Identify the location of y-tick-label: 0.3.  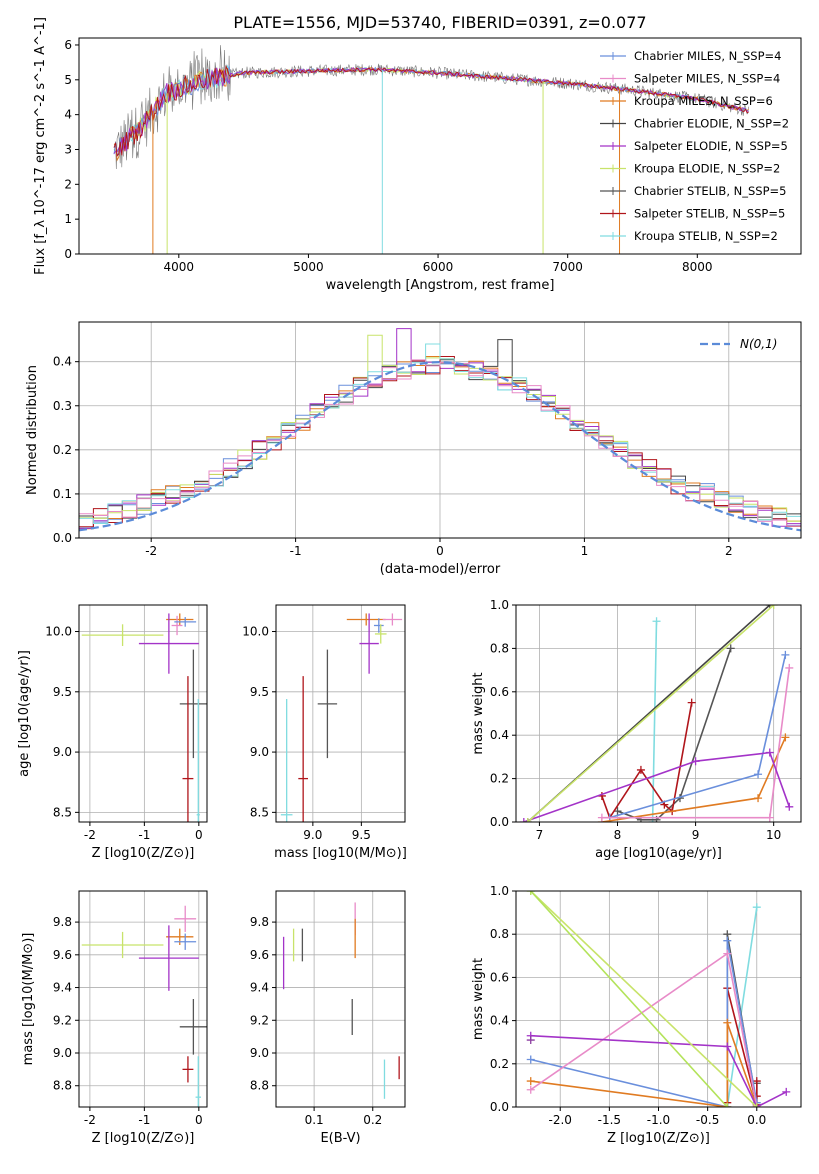
(62, 406).